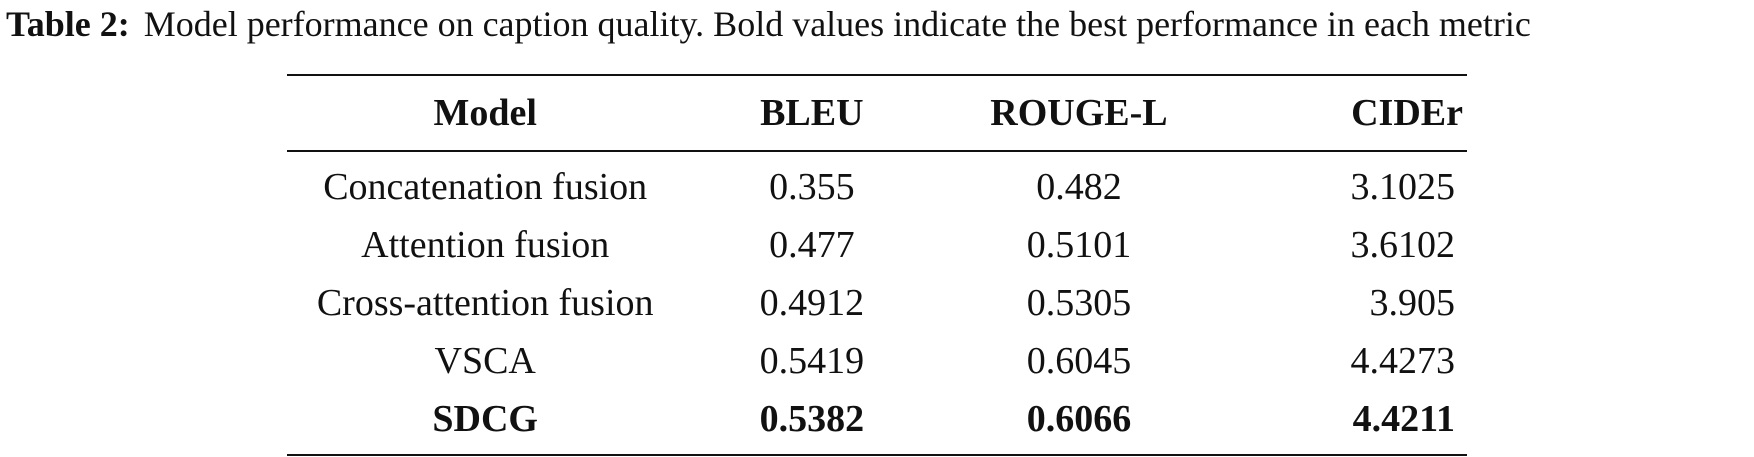 The image size is (1754, 457). What do you see at coordinates (485, 361) in the screenshot?
I see `cell-model: VSCA` at bounding box center [485, 361].